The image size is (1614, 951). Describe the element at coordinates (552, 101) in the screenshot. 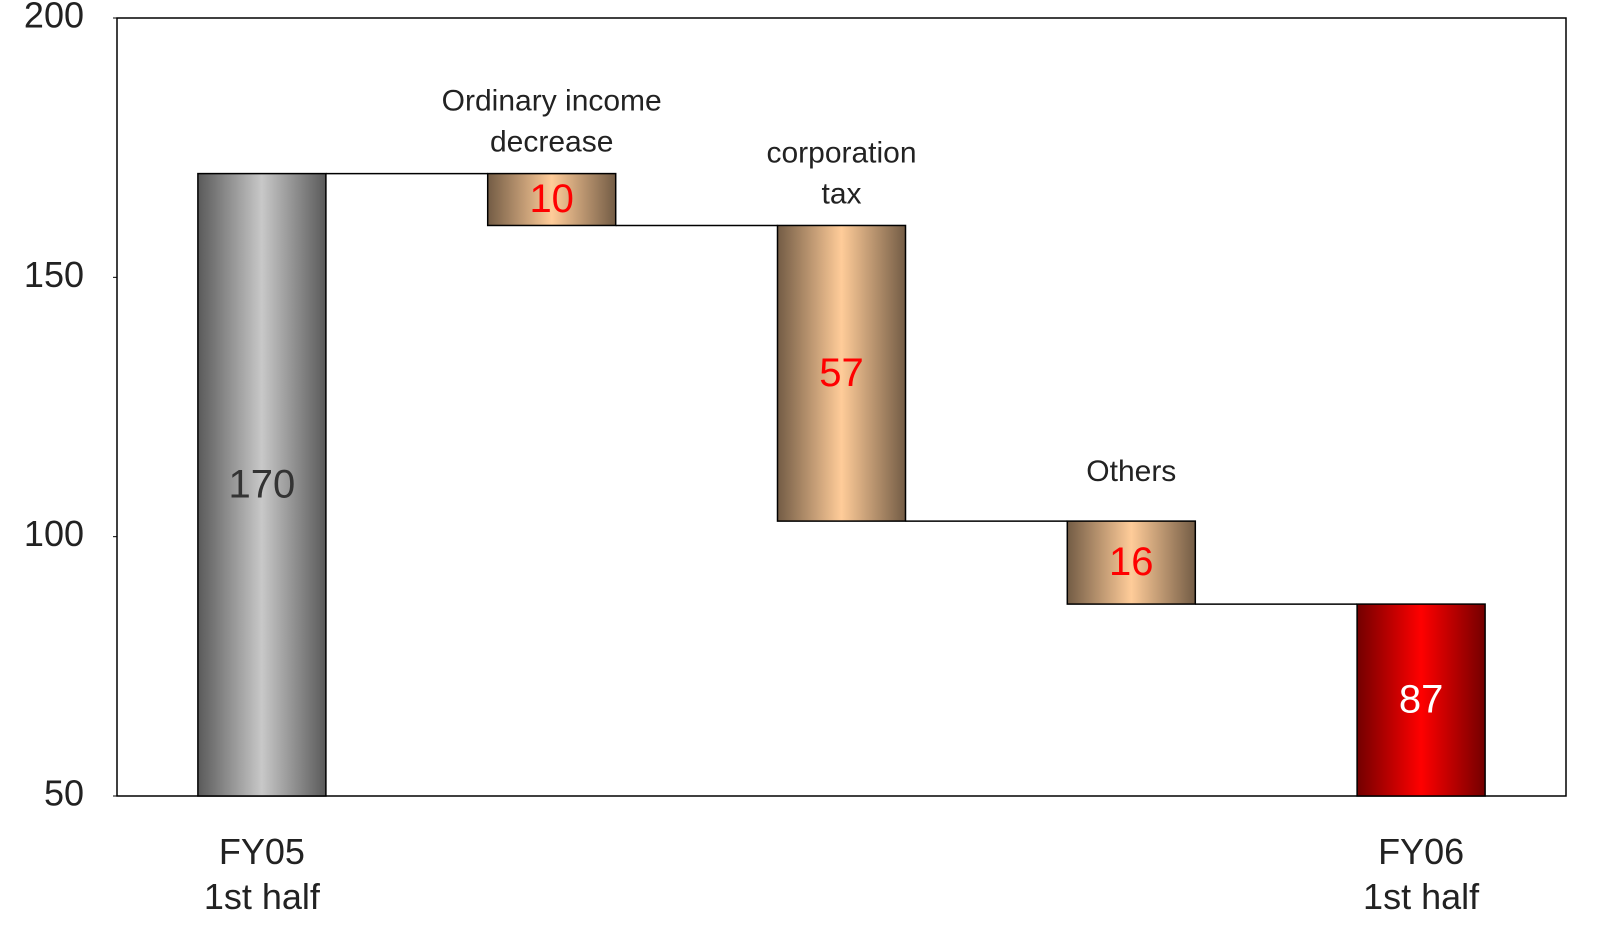

I see `category-line: Ordinary income` at that location.